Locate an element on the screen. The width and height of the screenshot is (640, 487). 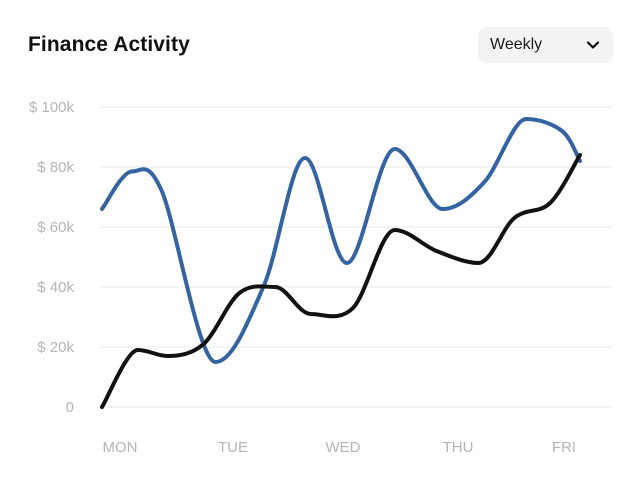
x-tick-label: FRI is located at coordinates (564, 447).